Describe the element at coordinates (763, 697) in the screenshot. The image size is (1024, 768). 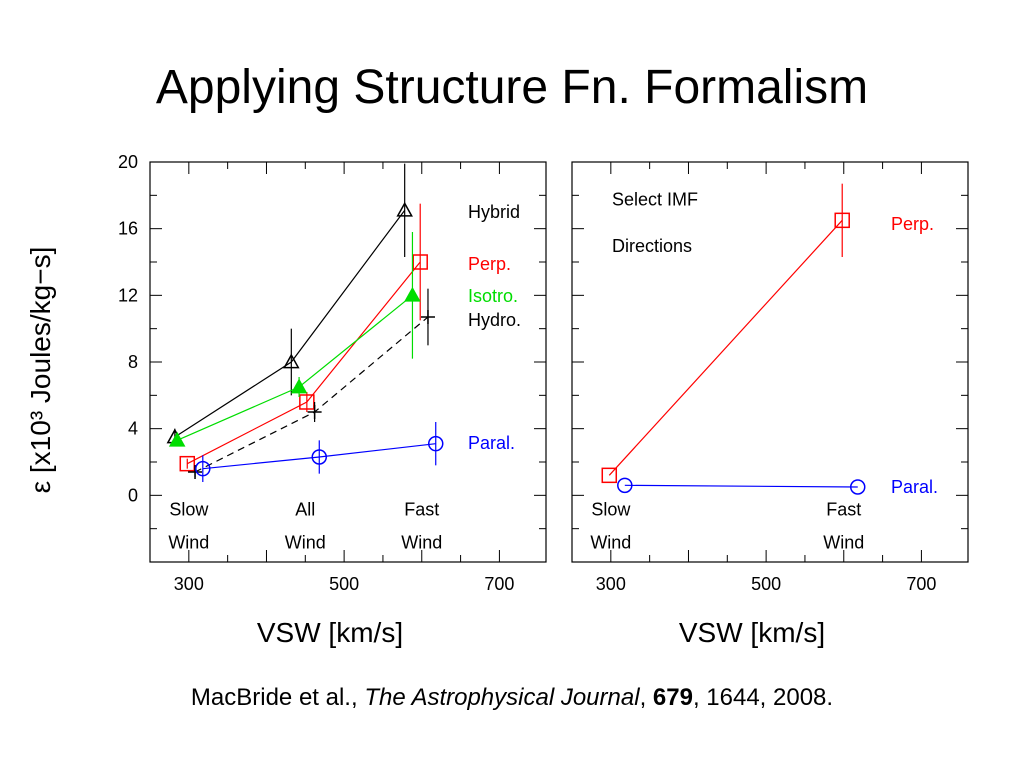
I see `citation-pages-year: , 1644, 2008.` at that location.